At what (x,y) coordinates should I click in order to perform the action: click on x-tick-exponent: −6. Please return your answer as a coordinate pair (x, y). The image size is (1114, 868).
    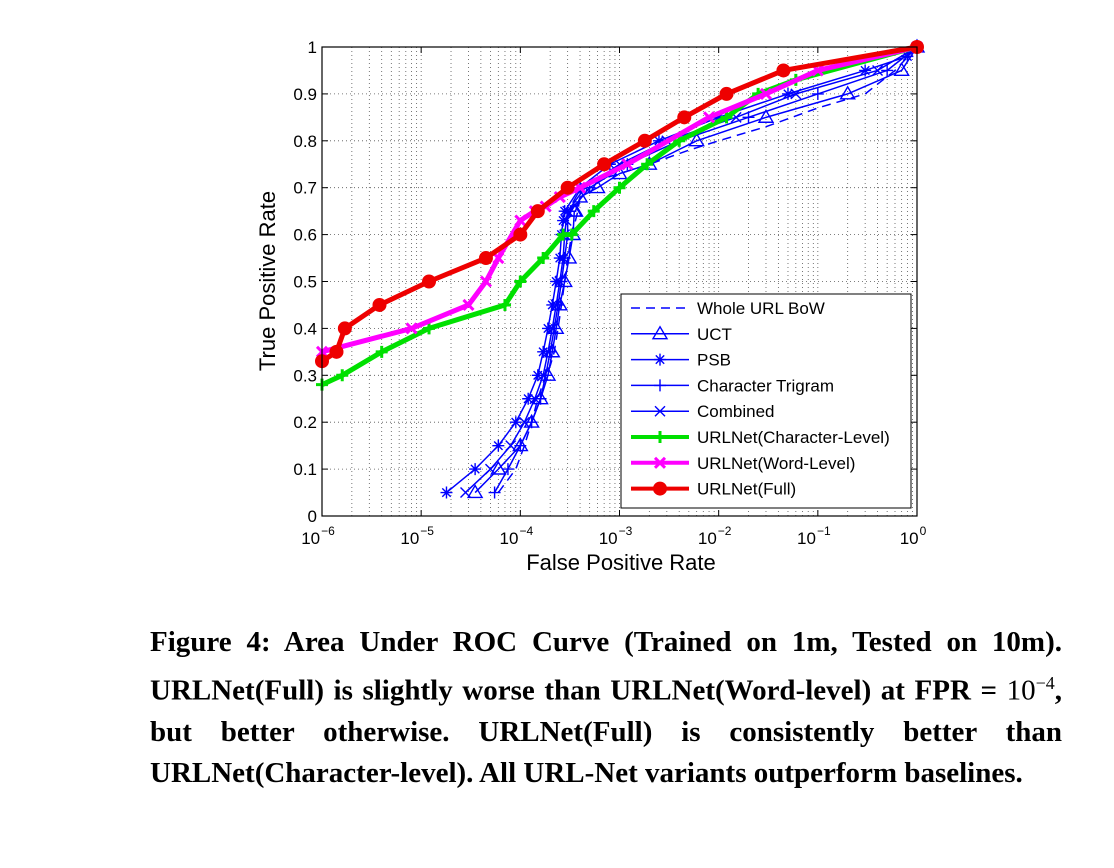
    Looking at the image, I should click on (328, 531).